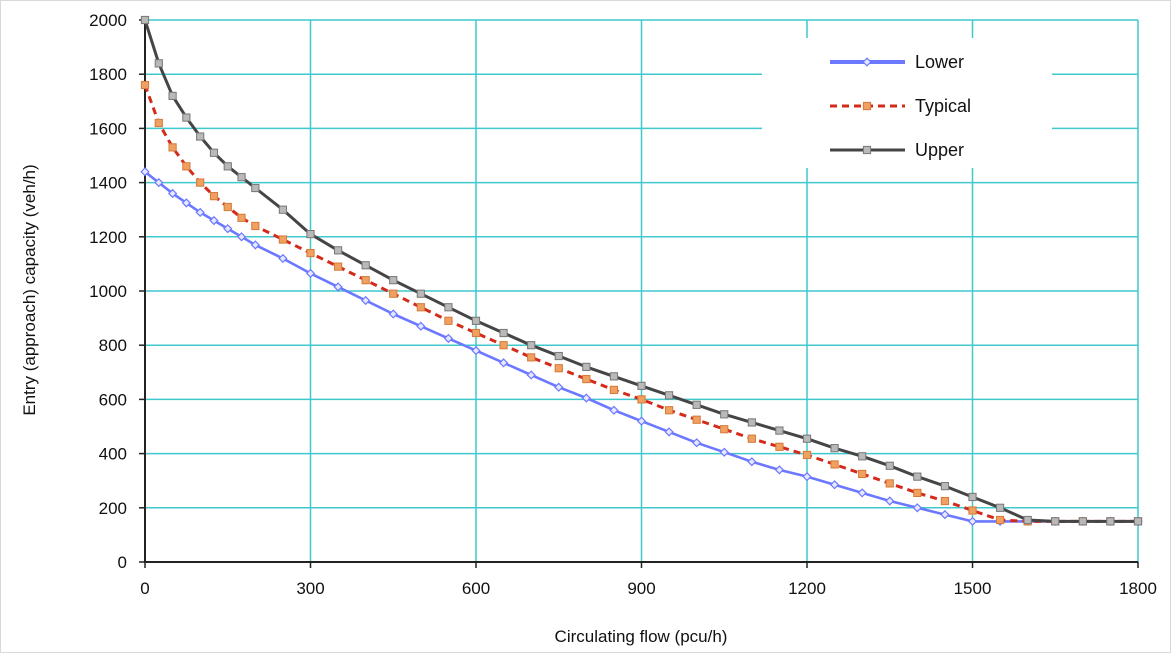 The image size is (1171, 653). I want to click on y-axis-label: Entry (approach) capacity (veh/h), so click(29, 289).